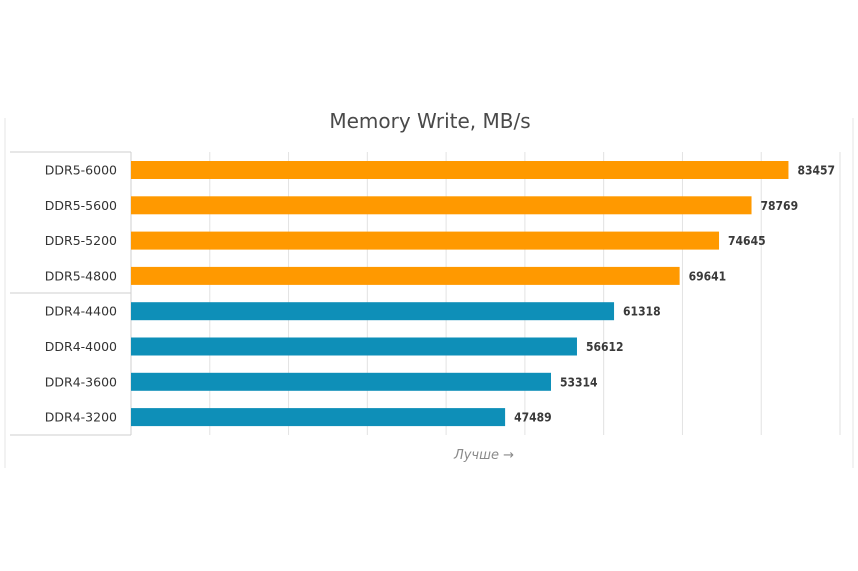 This screenshot has width=858, height=571. What do you see at coordinates (81, 346) in the screenshot?
I see `category-label: DDR4-4000` at bounding box center [81, 346].